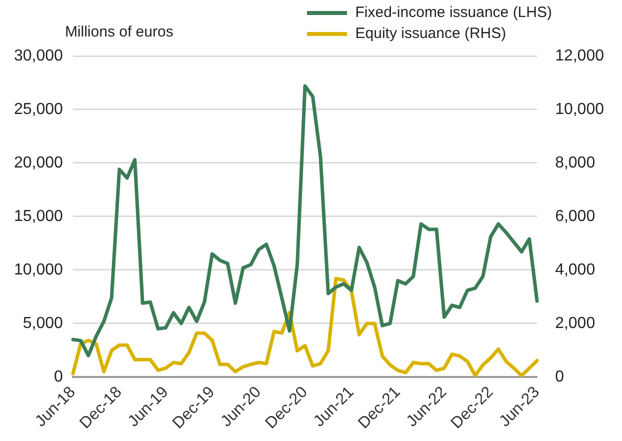  Describe the element at coordinates (39, 109) in the screenshot. I see `y-tick-label: 25,000` at that location.